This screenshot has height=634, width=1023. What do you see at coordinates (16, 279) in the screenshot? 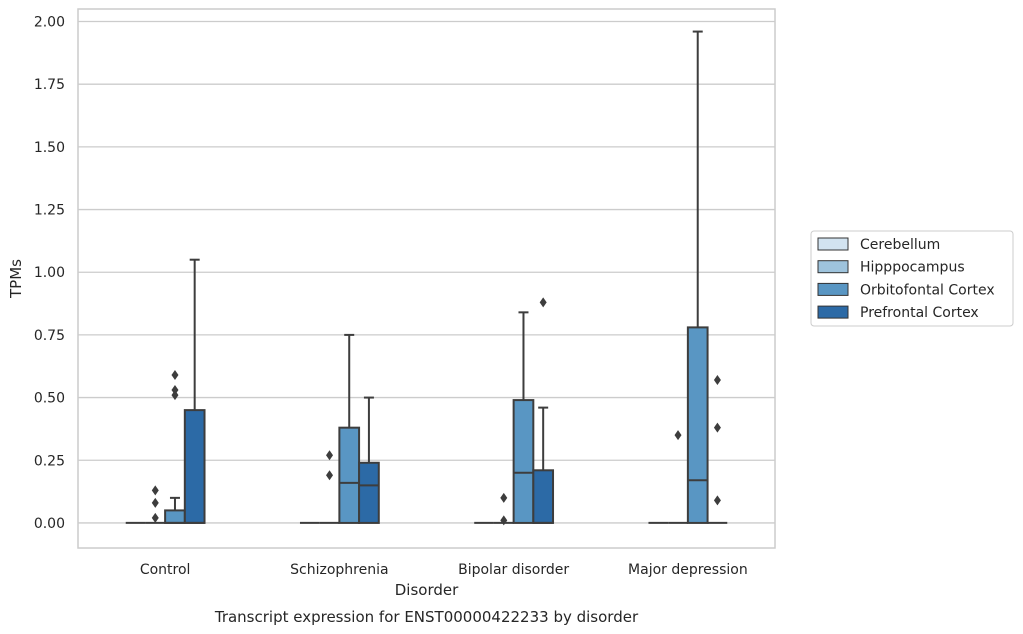
I see `y-axis-label: TPMs` at bounding box center [16, 279].